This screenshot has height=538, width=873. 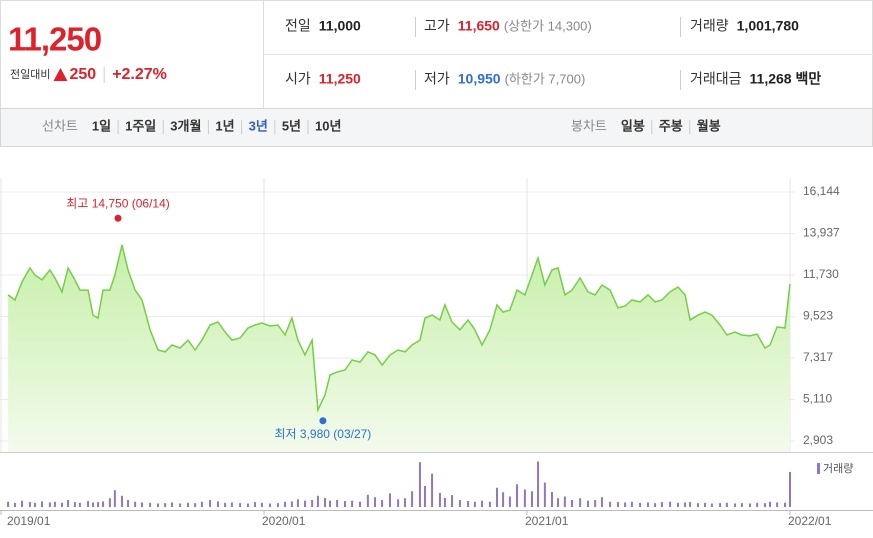 I want to click on change: 250, so click(x=82, y=74).